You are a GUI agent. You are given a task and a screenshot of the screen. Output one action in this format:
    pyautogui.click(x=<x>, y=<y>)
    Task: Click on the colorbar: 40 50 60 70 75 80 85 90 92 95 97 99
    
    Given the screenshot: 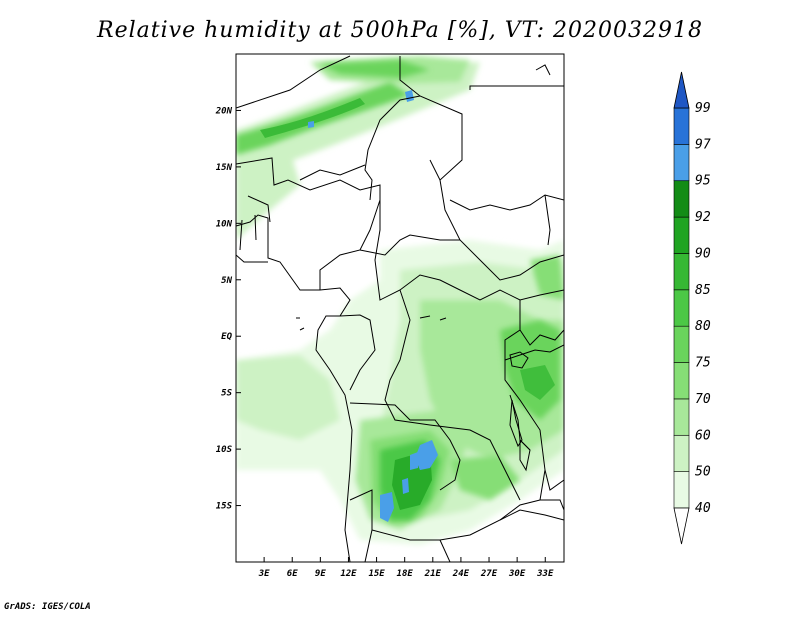 What is the action you would take?
    pyautogui.click(x=692, y=308)
    